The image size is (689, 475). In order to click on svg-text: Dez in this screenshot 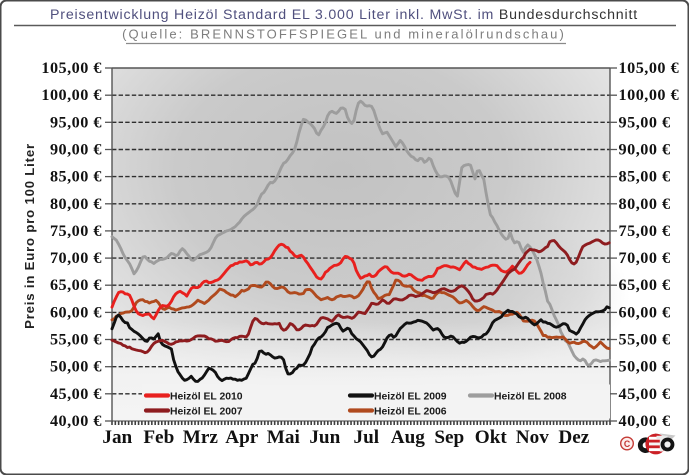, I will do `click(573, 437)`.